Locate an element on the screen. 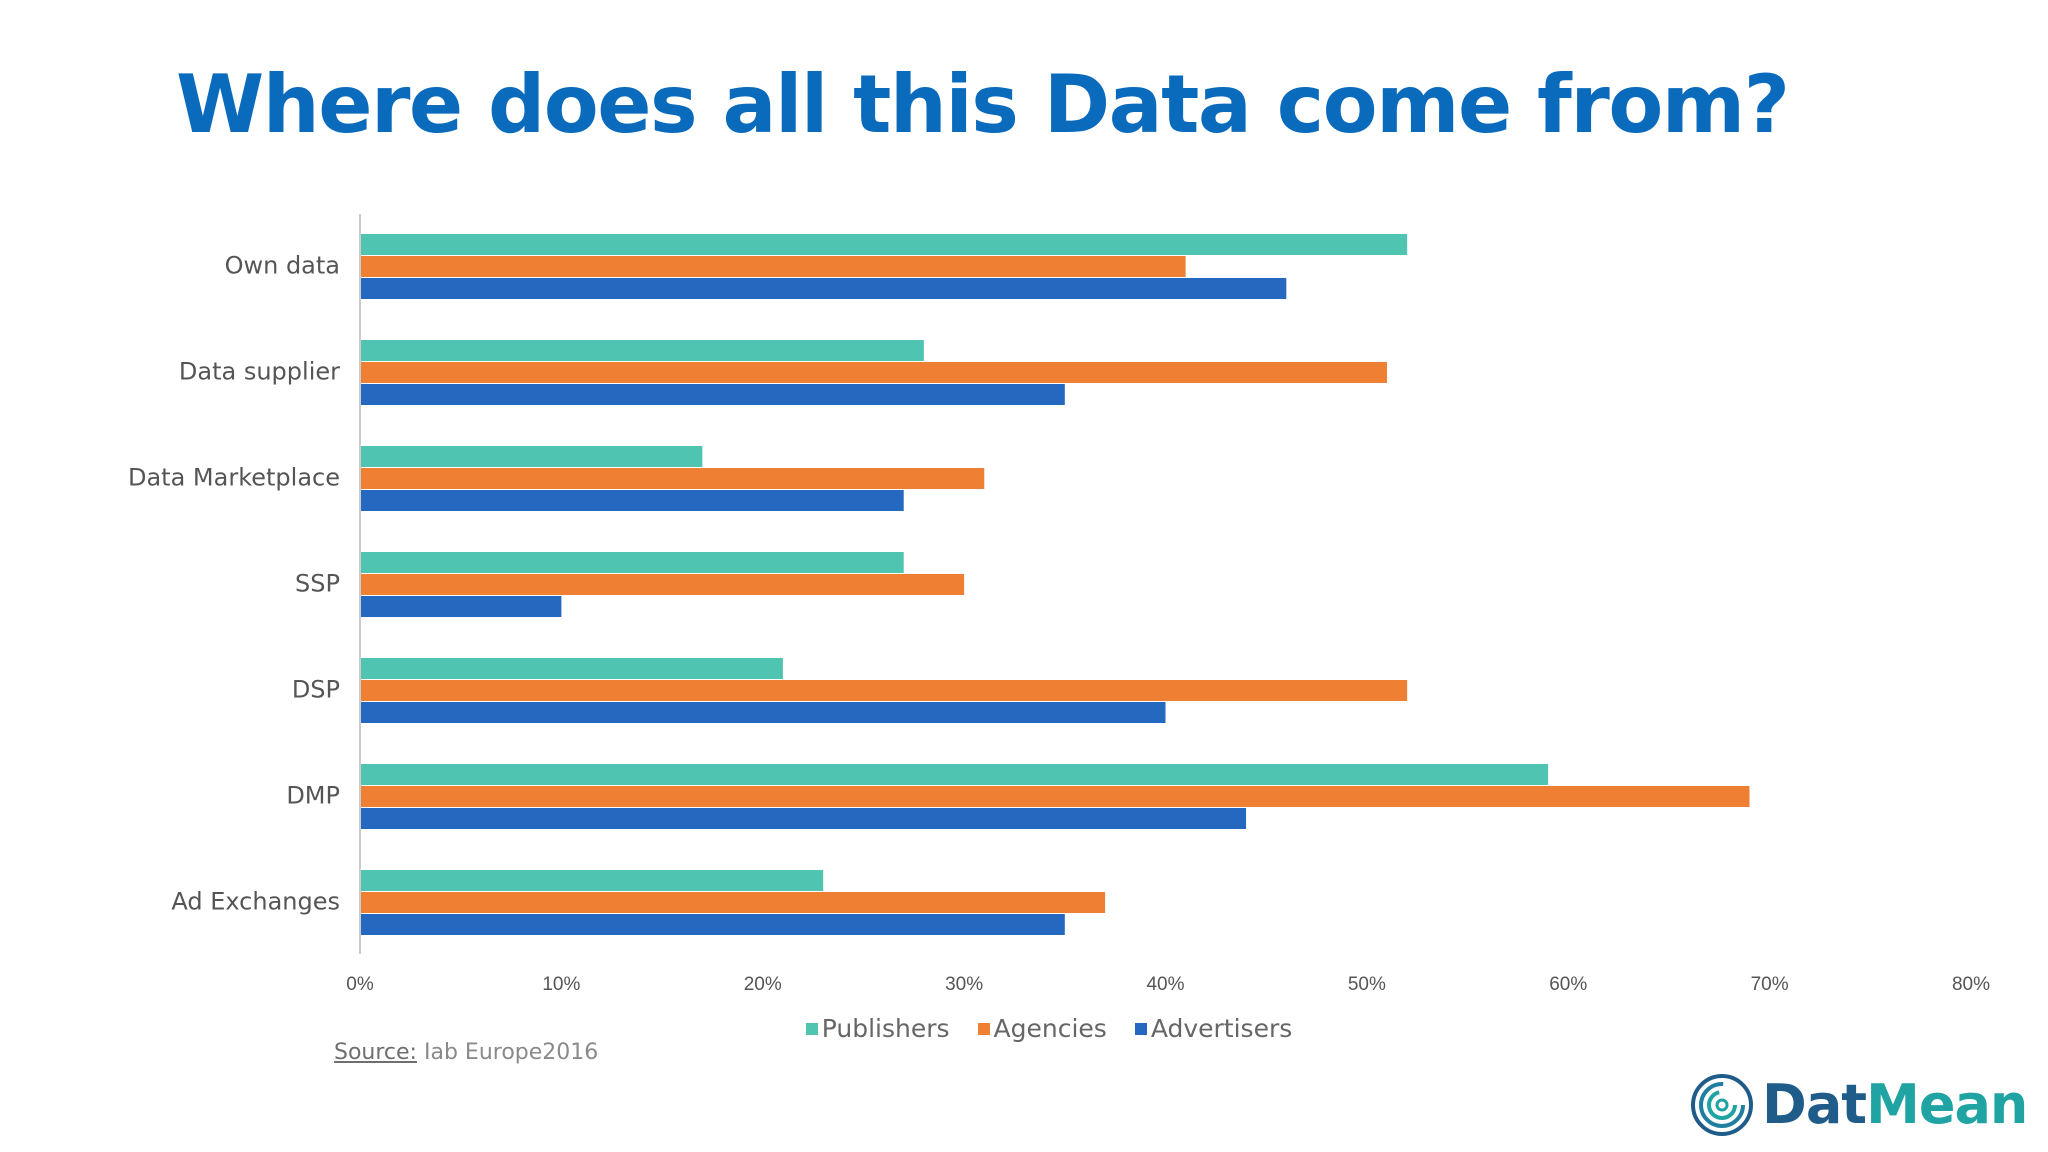 This screenshot has width=2048, height=1152. legend-item-agencies: Agencies is located at coordinates (1042, 1028).